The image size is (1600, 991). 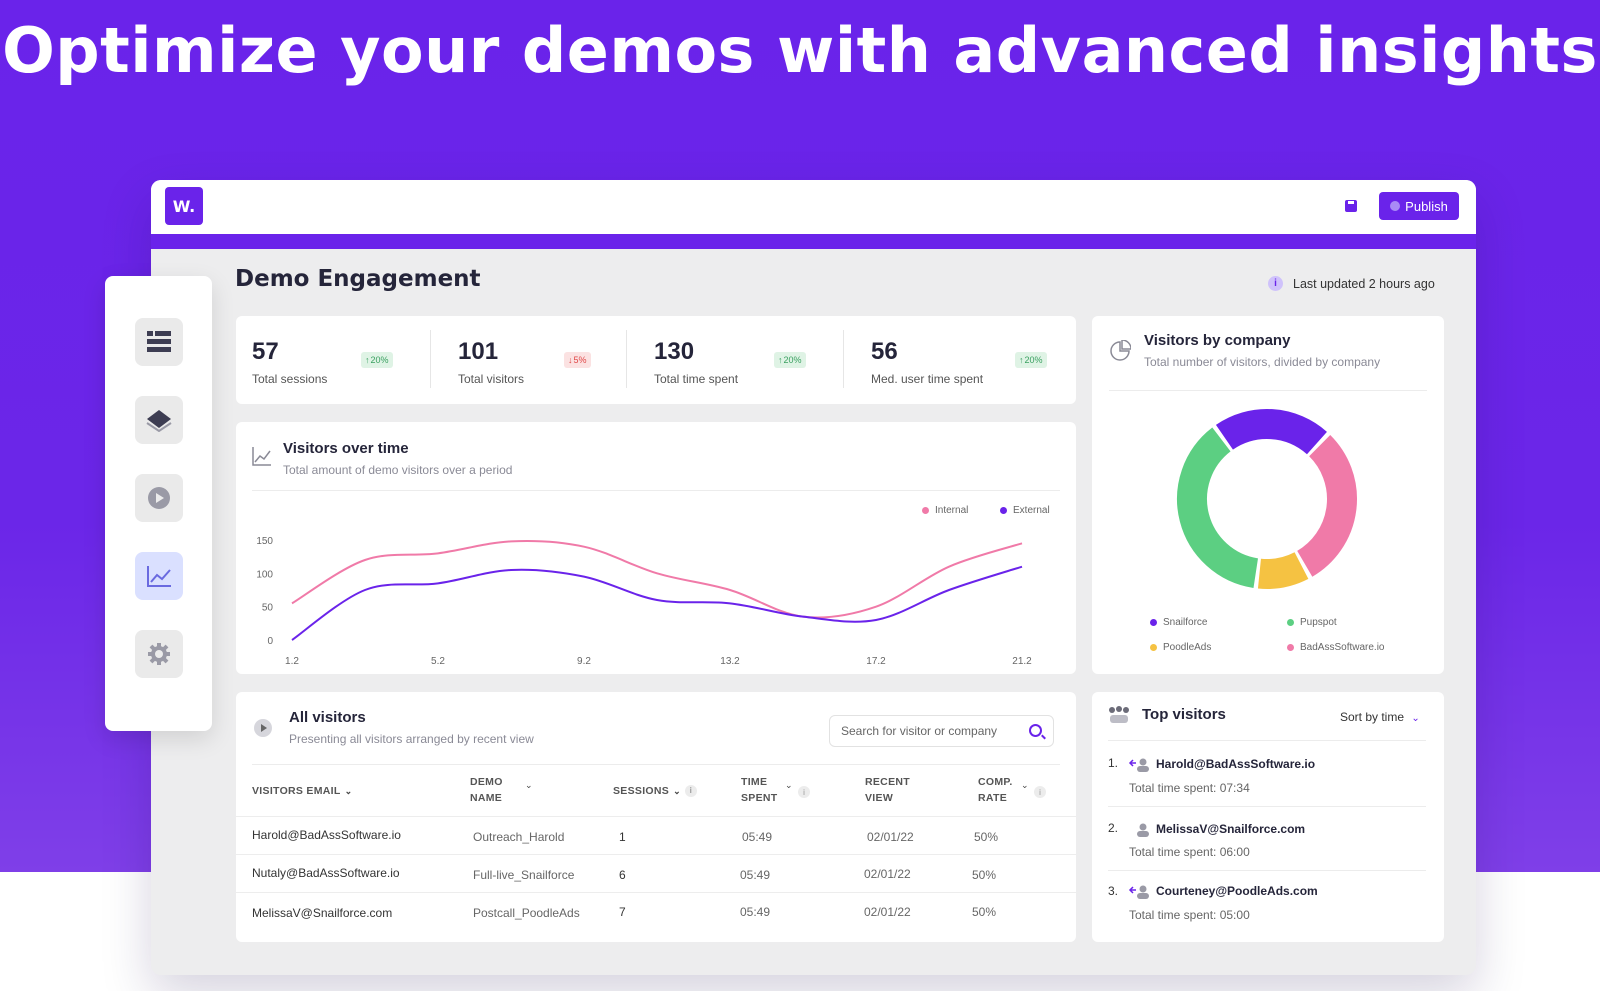 What do you see at coordinates (326, 873) in the screenshot?
I see `cell-email: Nutaly@BadAssSoftware.io` at bounding box center [326, 873].